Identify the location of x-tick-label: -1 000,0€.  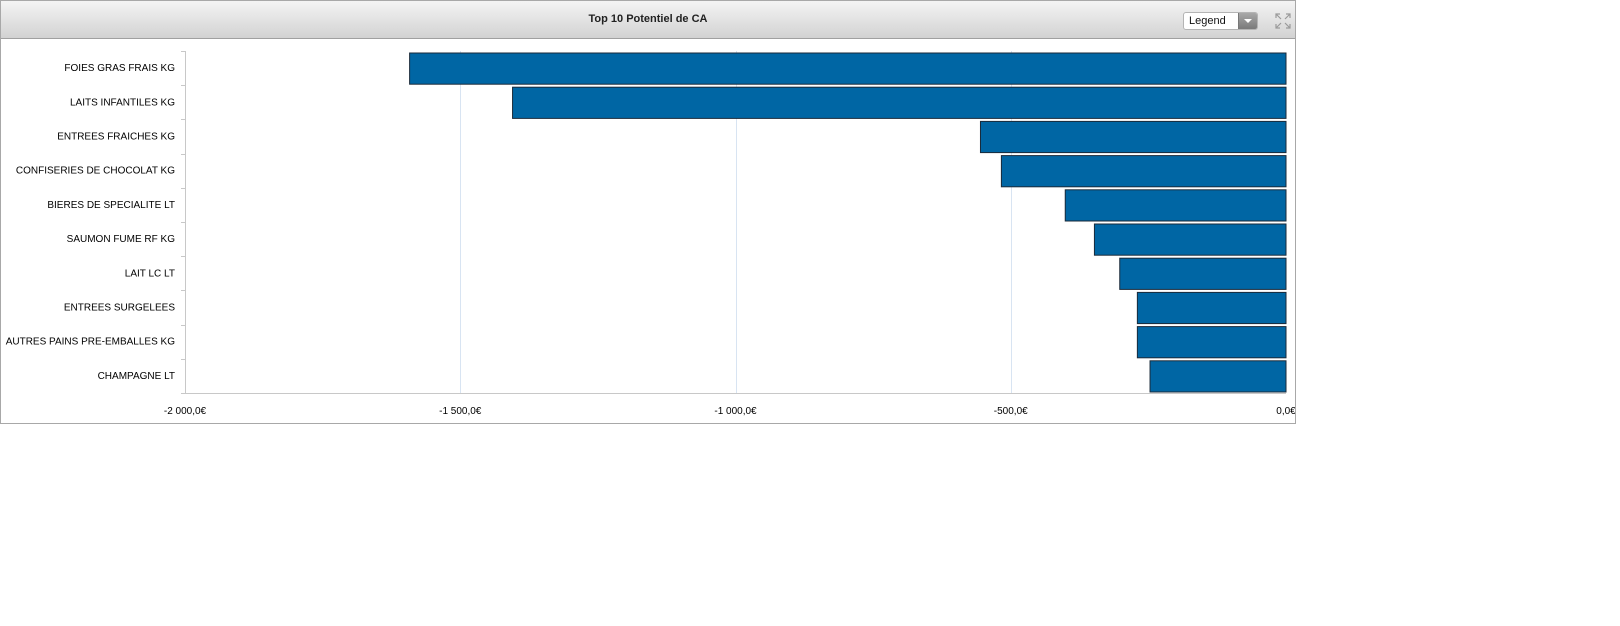
(735, 411).